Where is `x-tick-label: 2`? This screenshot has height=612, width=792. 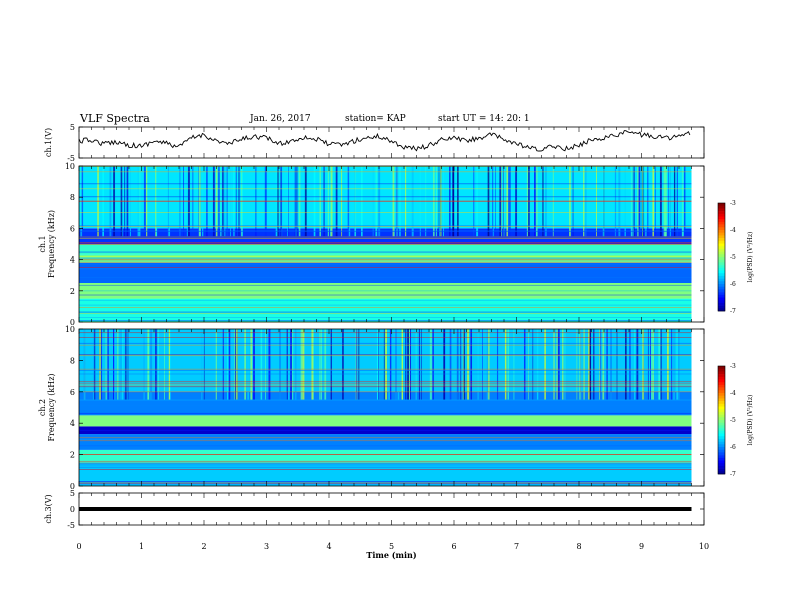
x-tick-label: 2 is located at coordinates (203, 546).